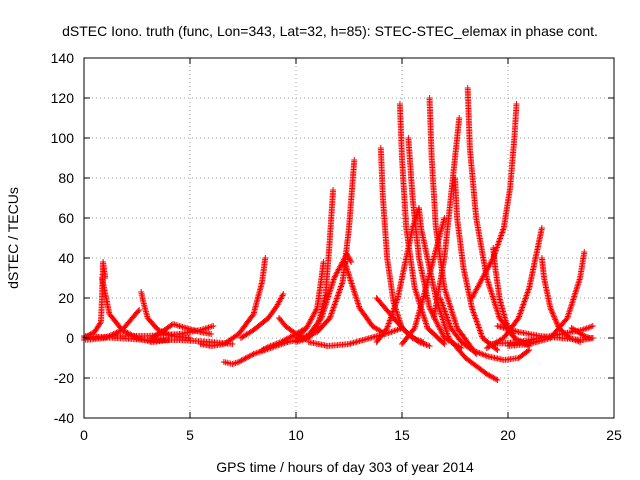 This screenshot has height=480, width=640. I want to click on series-29-markers, so click(476, 264).